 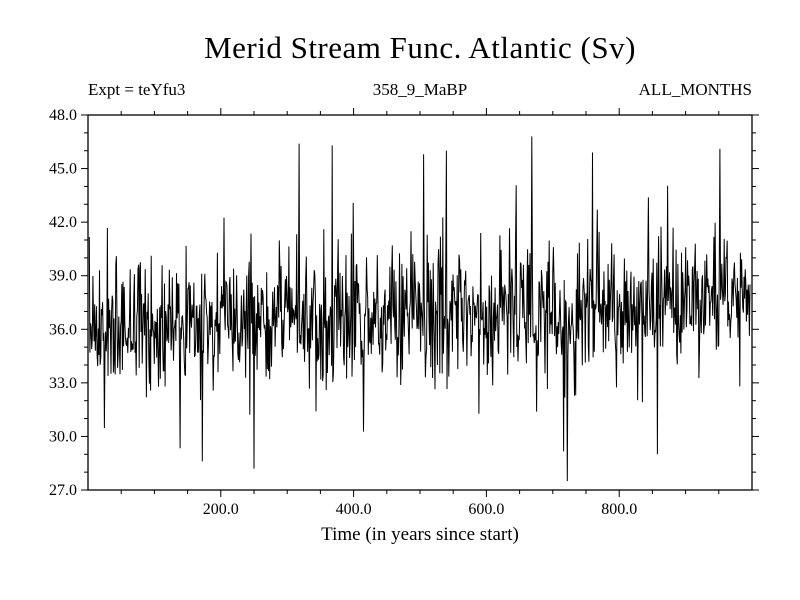 What do you see at coordinates (63, 276) in the screenshot?
I see `y-tick-label: 39.0` at bounding box center [63, 276].